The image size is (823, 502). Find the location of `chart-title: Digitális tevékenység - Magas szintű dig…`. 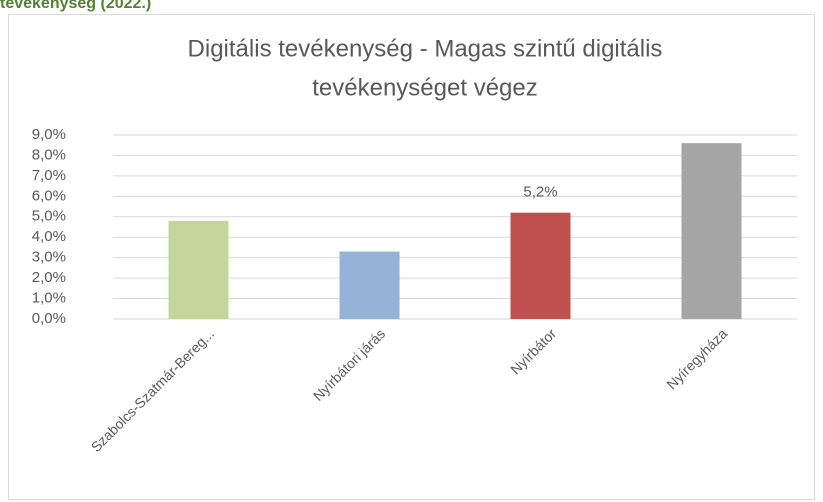

chart-title: Digitális tevékenység - Magas szintű dig… is located at coordinates (425, 48).